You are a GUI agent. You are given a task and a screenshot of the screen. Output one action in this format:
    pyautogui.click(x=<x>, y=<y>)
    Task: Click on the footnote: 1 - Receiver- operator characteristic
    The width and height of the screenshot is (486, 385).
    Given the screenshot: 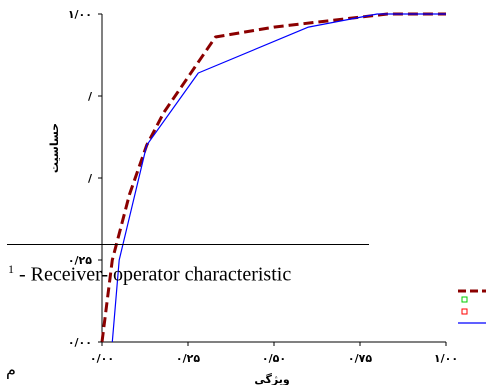 What is the action you would take?
    pyautogui.click(x=193, y=274)
    